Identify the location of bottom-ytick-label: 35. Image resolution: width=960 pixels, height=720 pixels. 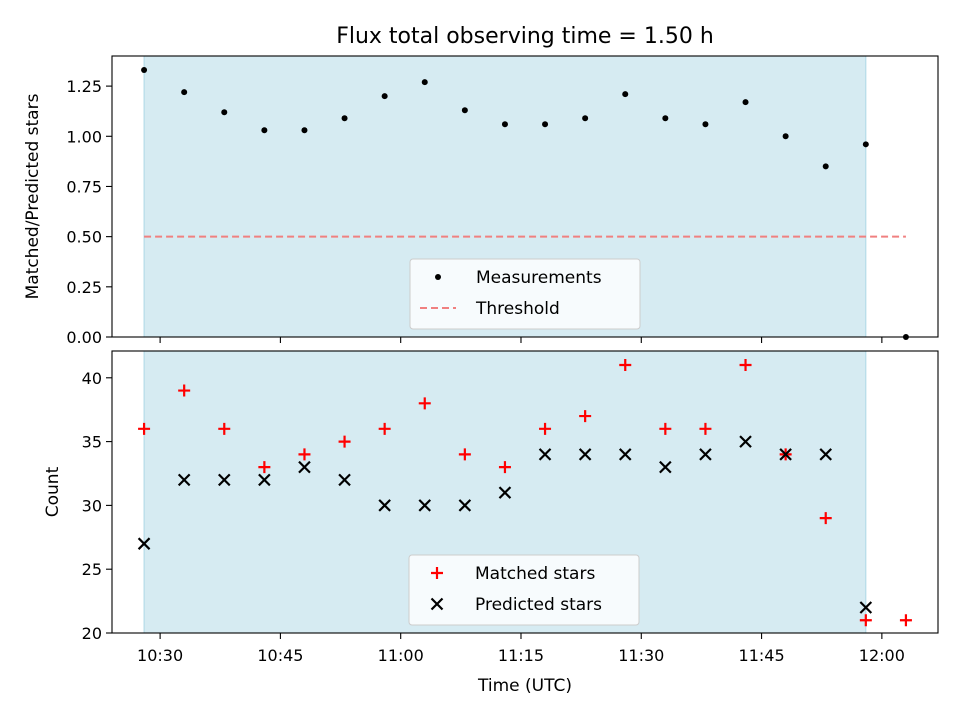
(92, 442).